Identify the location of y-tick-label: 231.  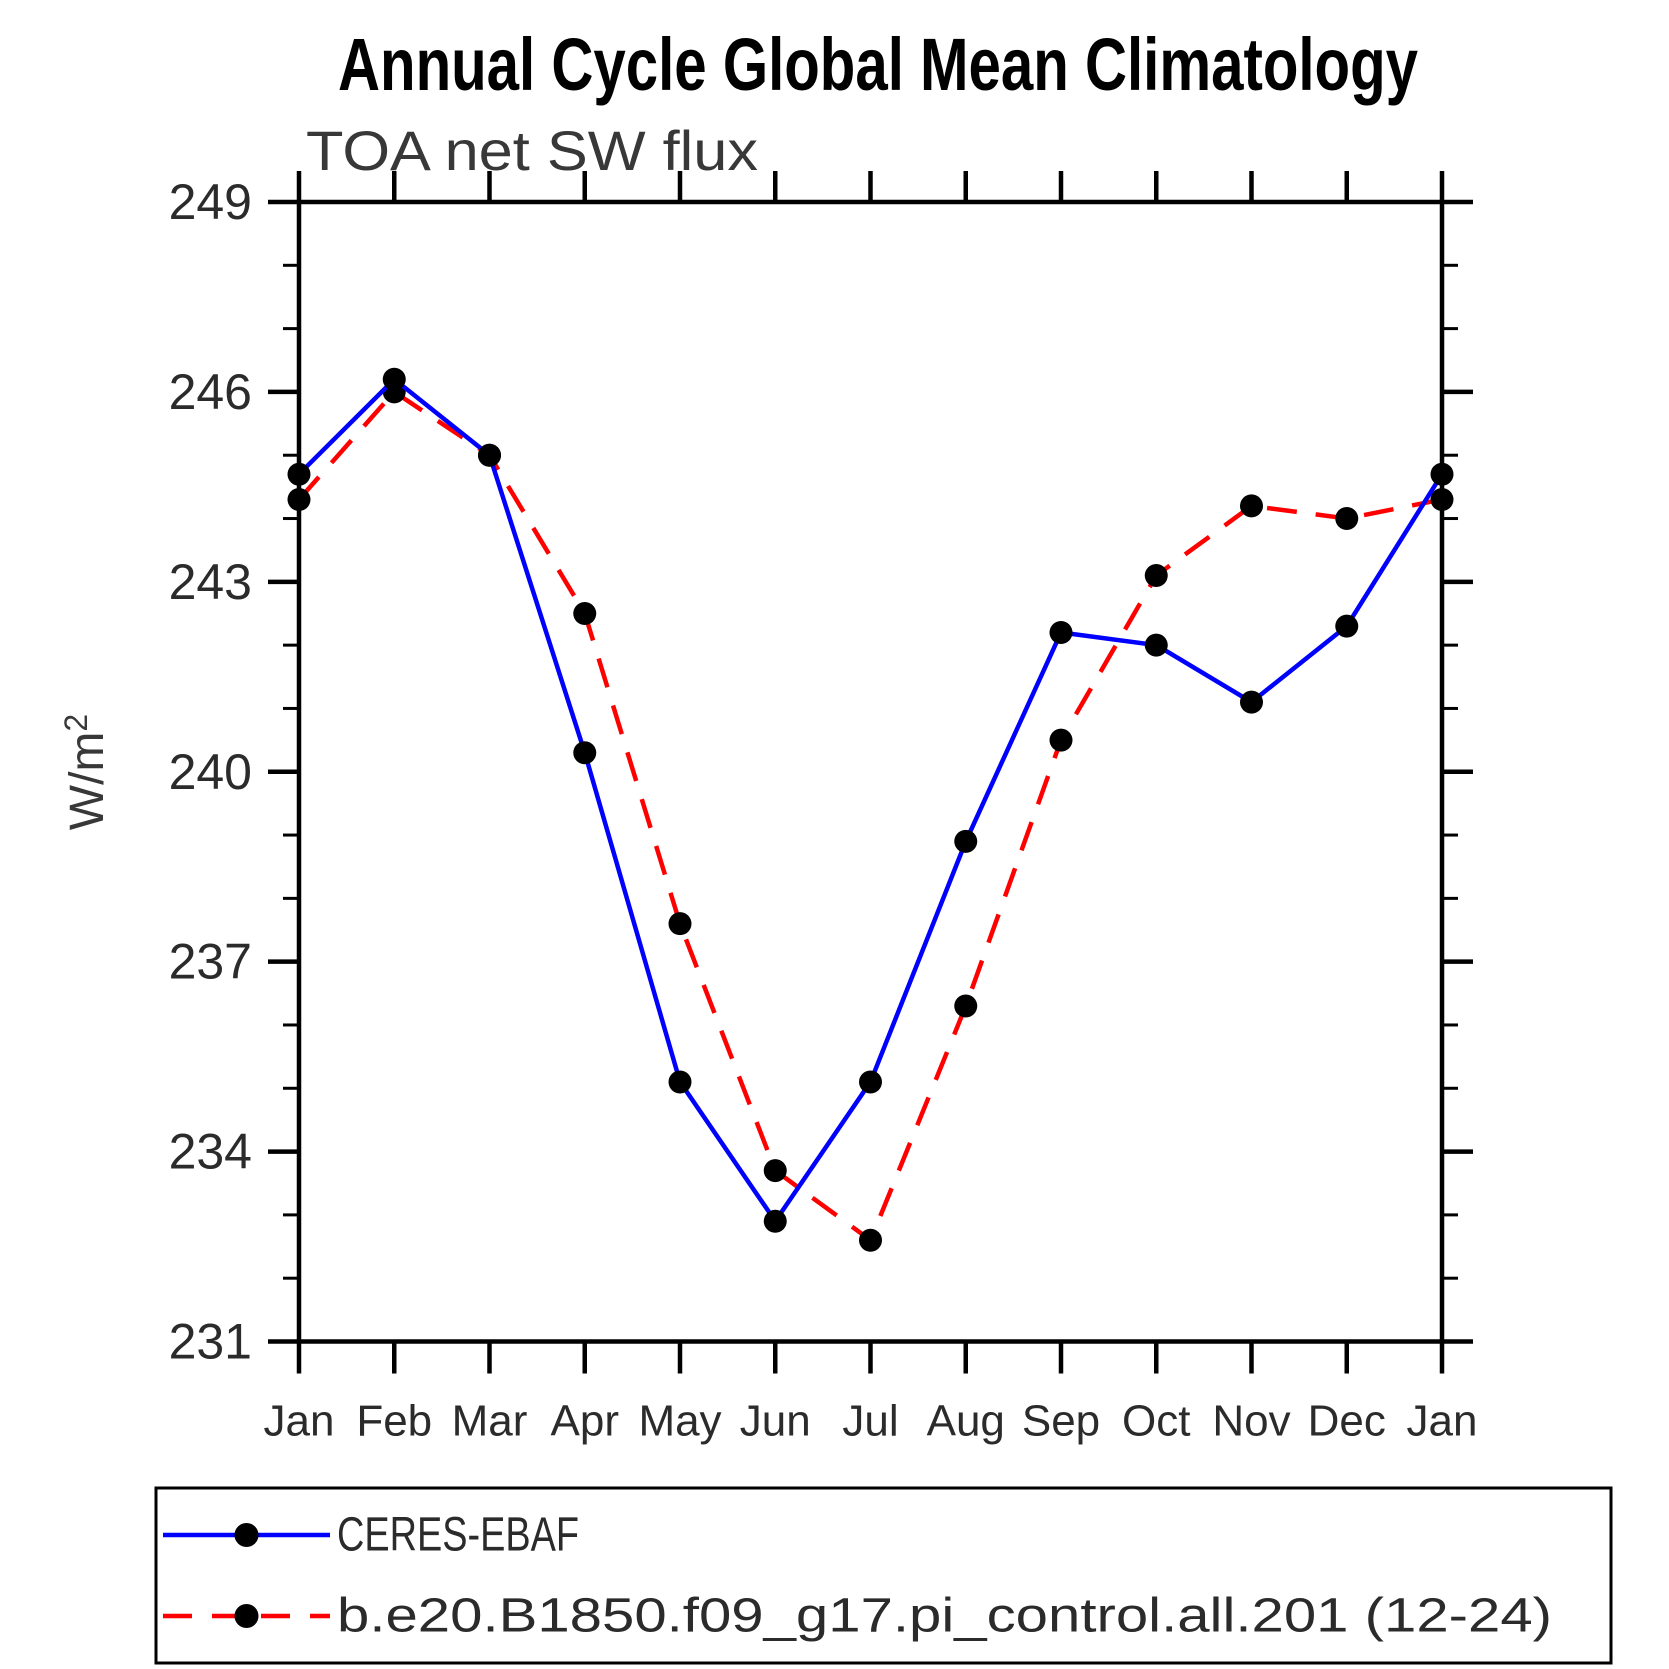
(210, 1342).